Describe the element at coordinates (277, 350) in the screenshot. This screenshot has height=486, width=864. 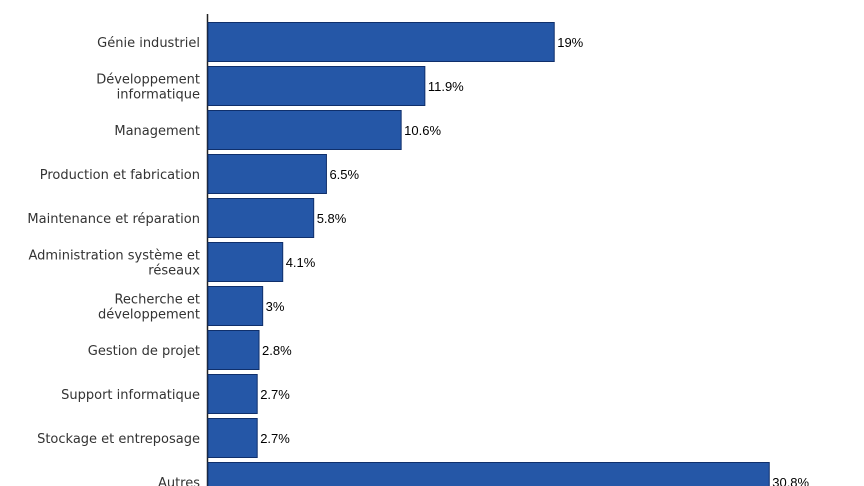
I see `value-label-7: 2.8%` at that location.